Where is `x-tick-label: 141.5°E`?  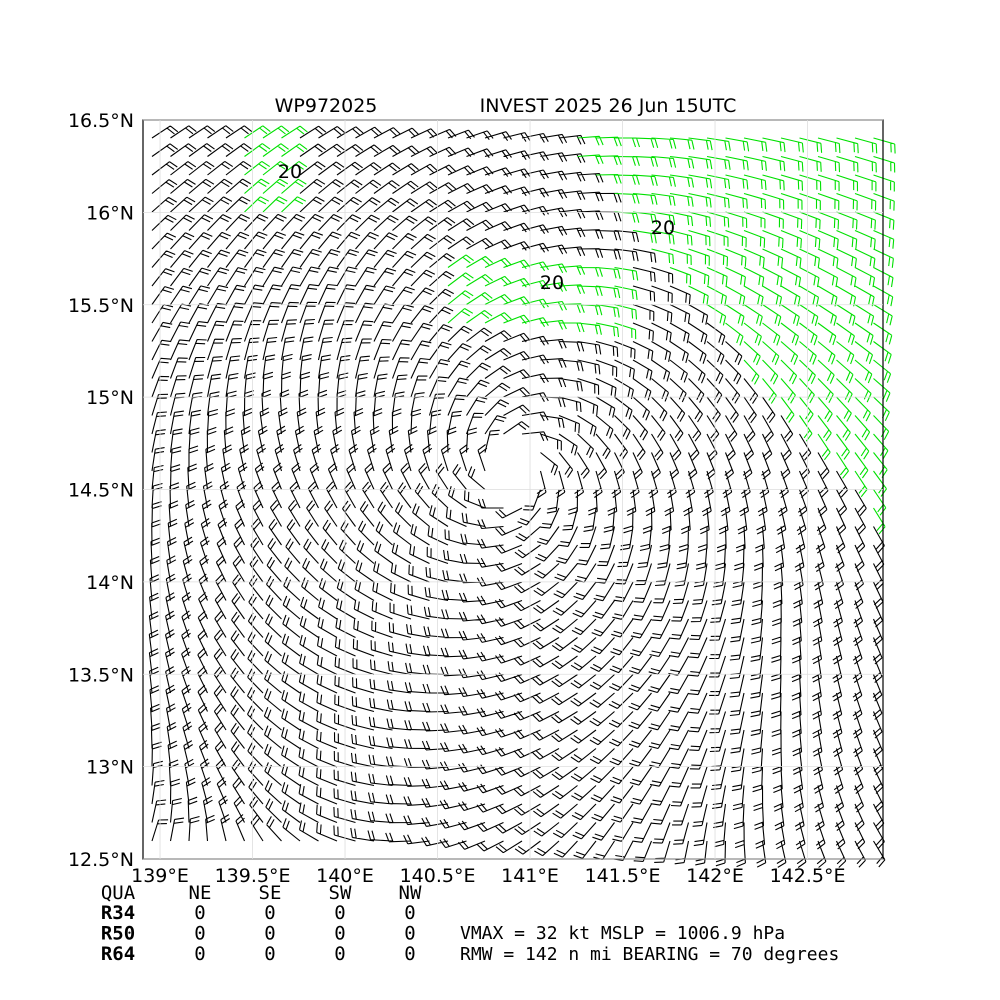 x-tick-label: 141.5°E is located at coordinates (623, 876).